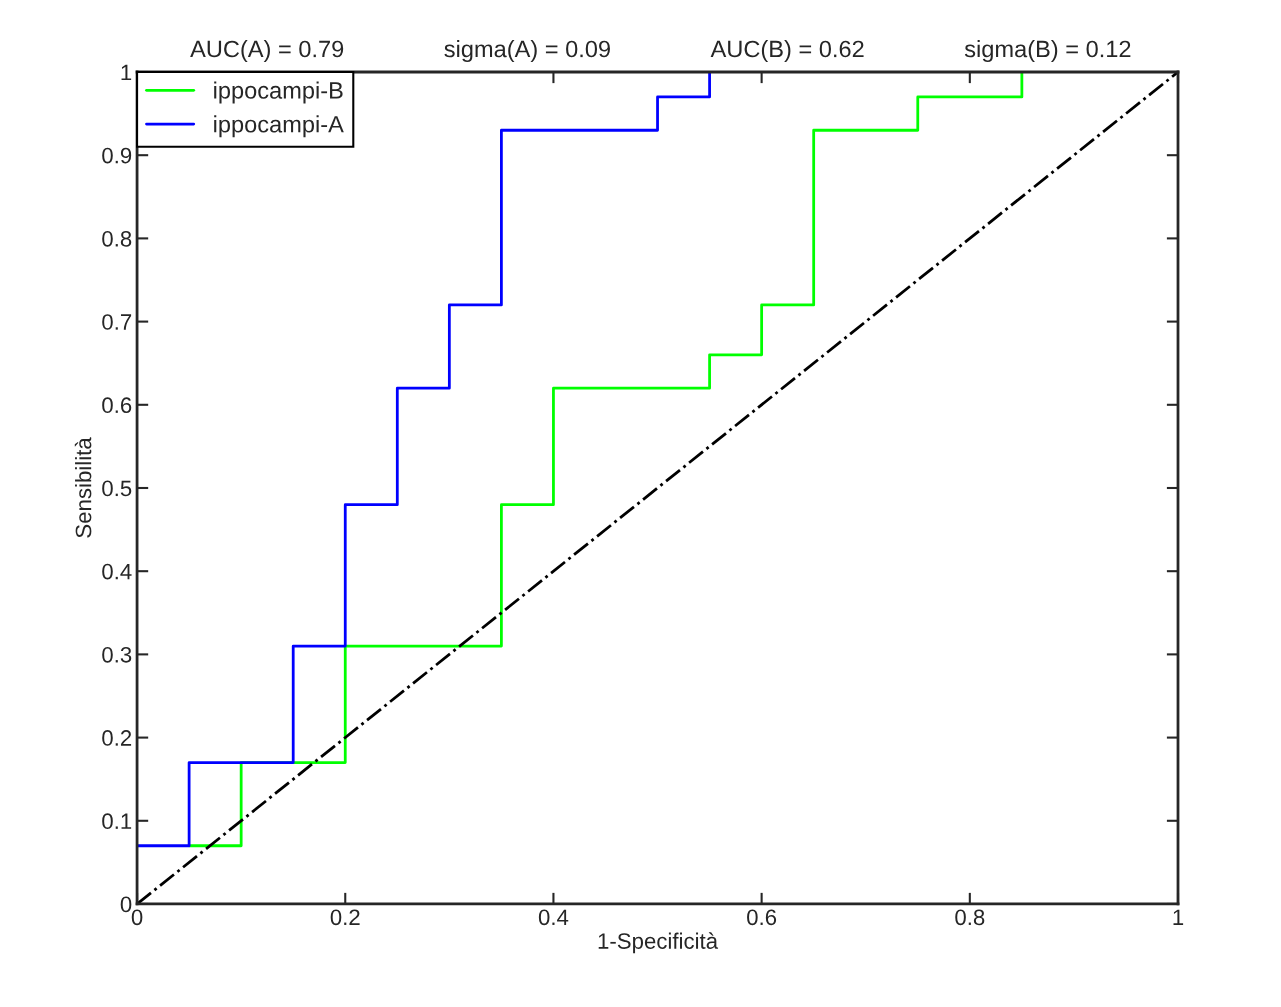 The width and height of the screenshot is (1281, 1007). Describe the element at coordinates (1047, 51) in the screenshot. I see `text: sigma(B) = 0.12` at that location.